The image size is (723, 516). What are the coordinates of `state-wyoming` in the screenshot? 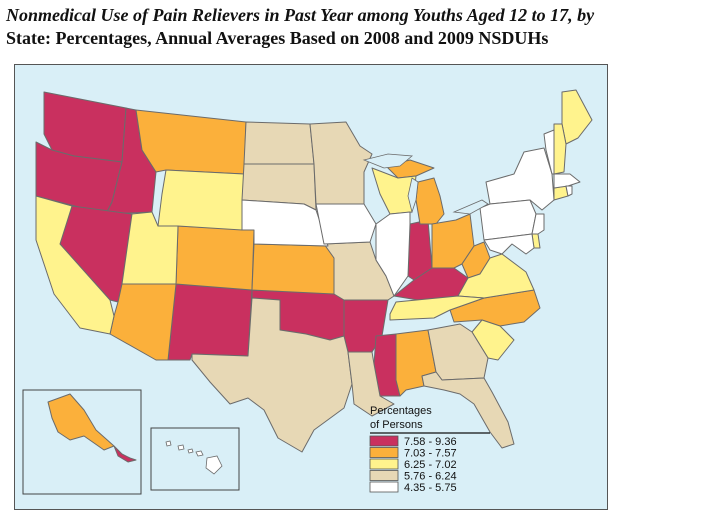 It's located at (201, 200).